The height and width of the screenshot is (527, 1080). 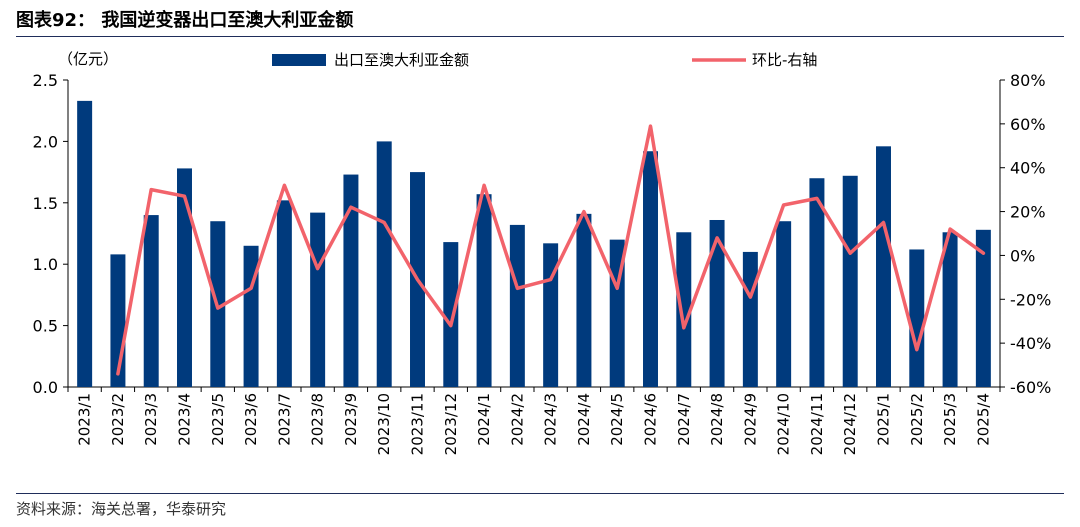 What do you see at coordinates (544, 60) in the screenshot?
I see `legend: 出口至澳大利亚金额 环比-右轴` at bounding box center [544, 60].